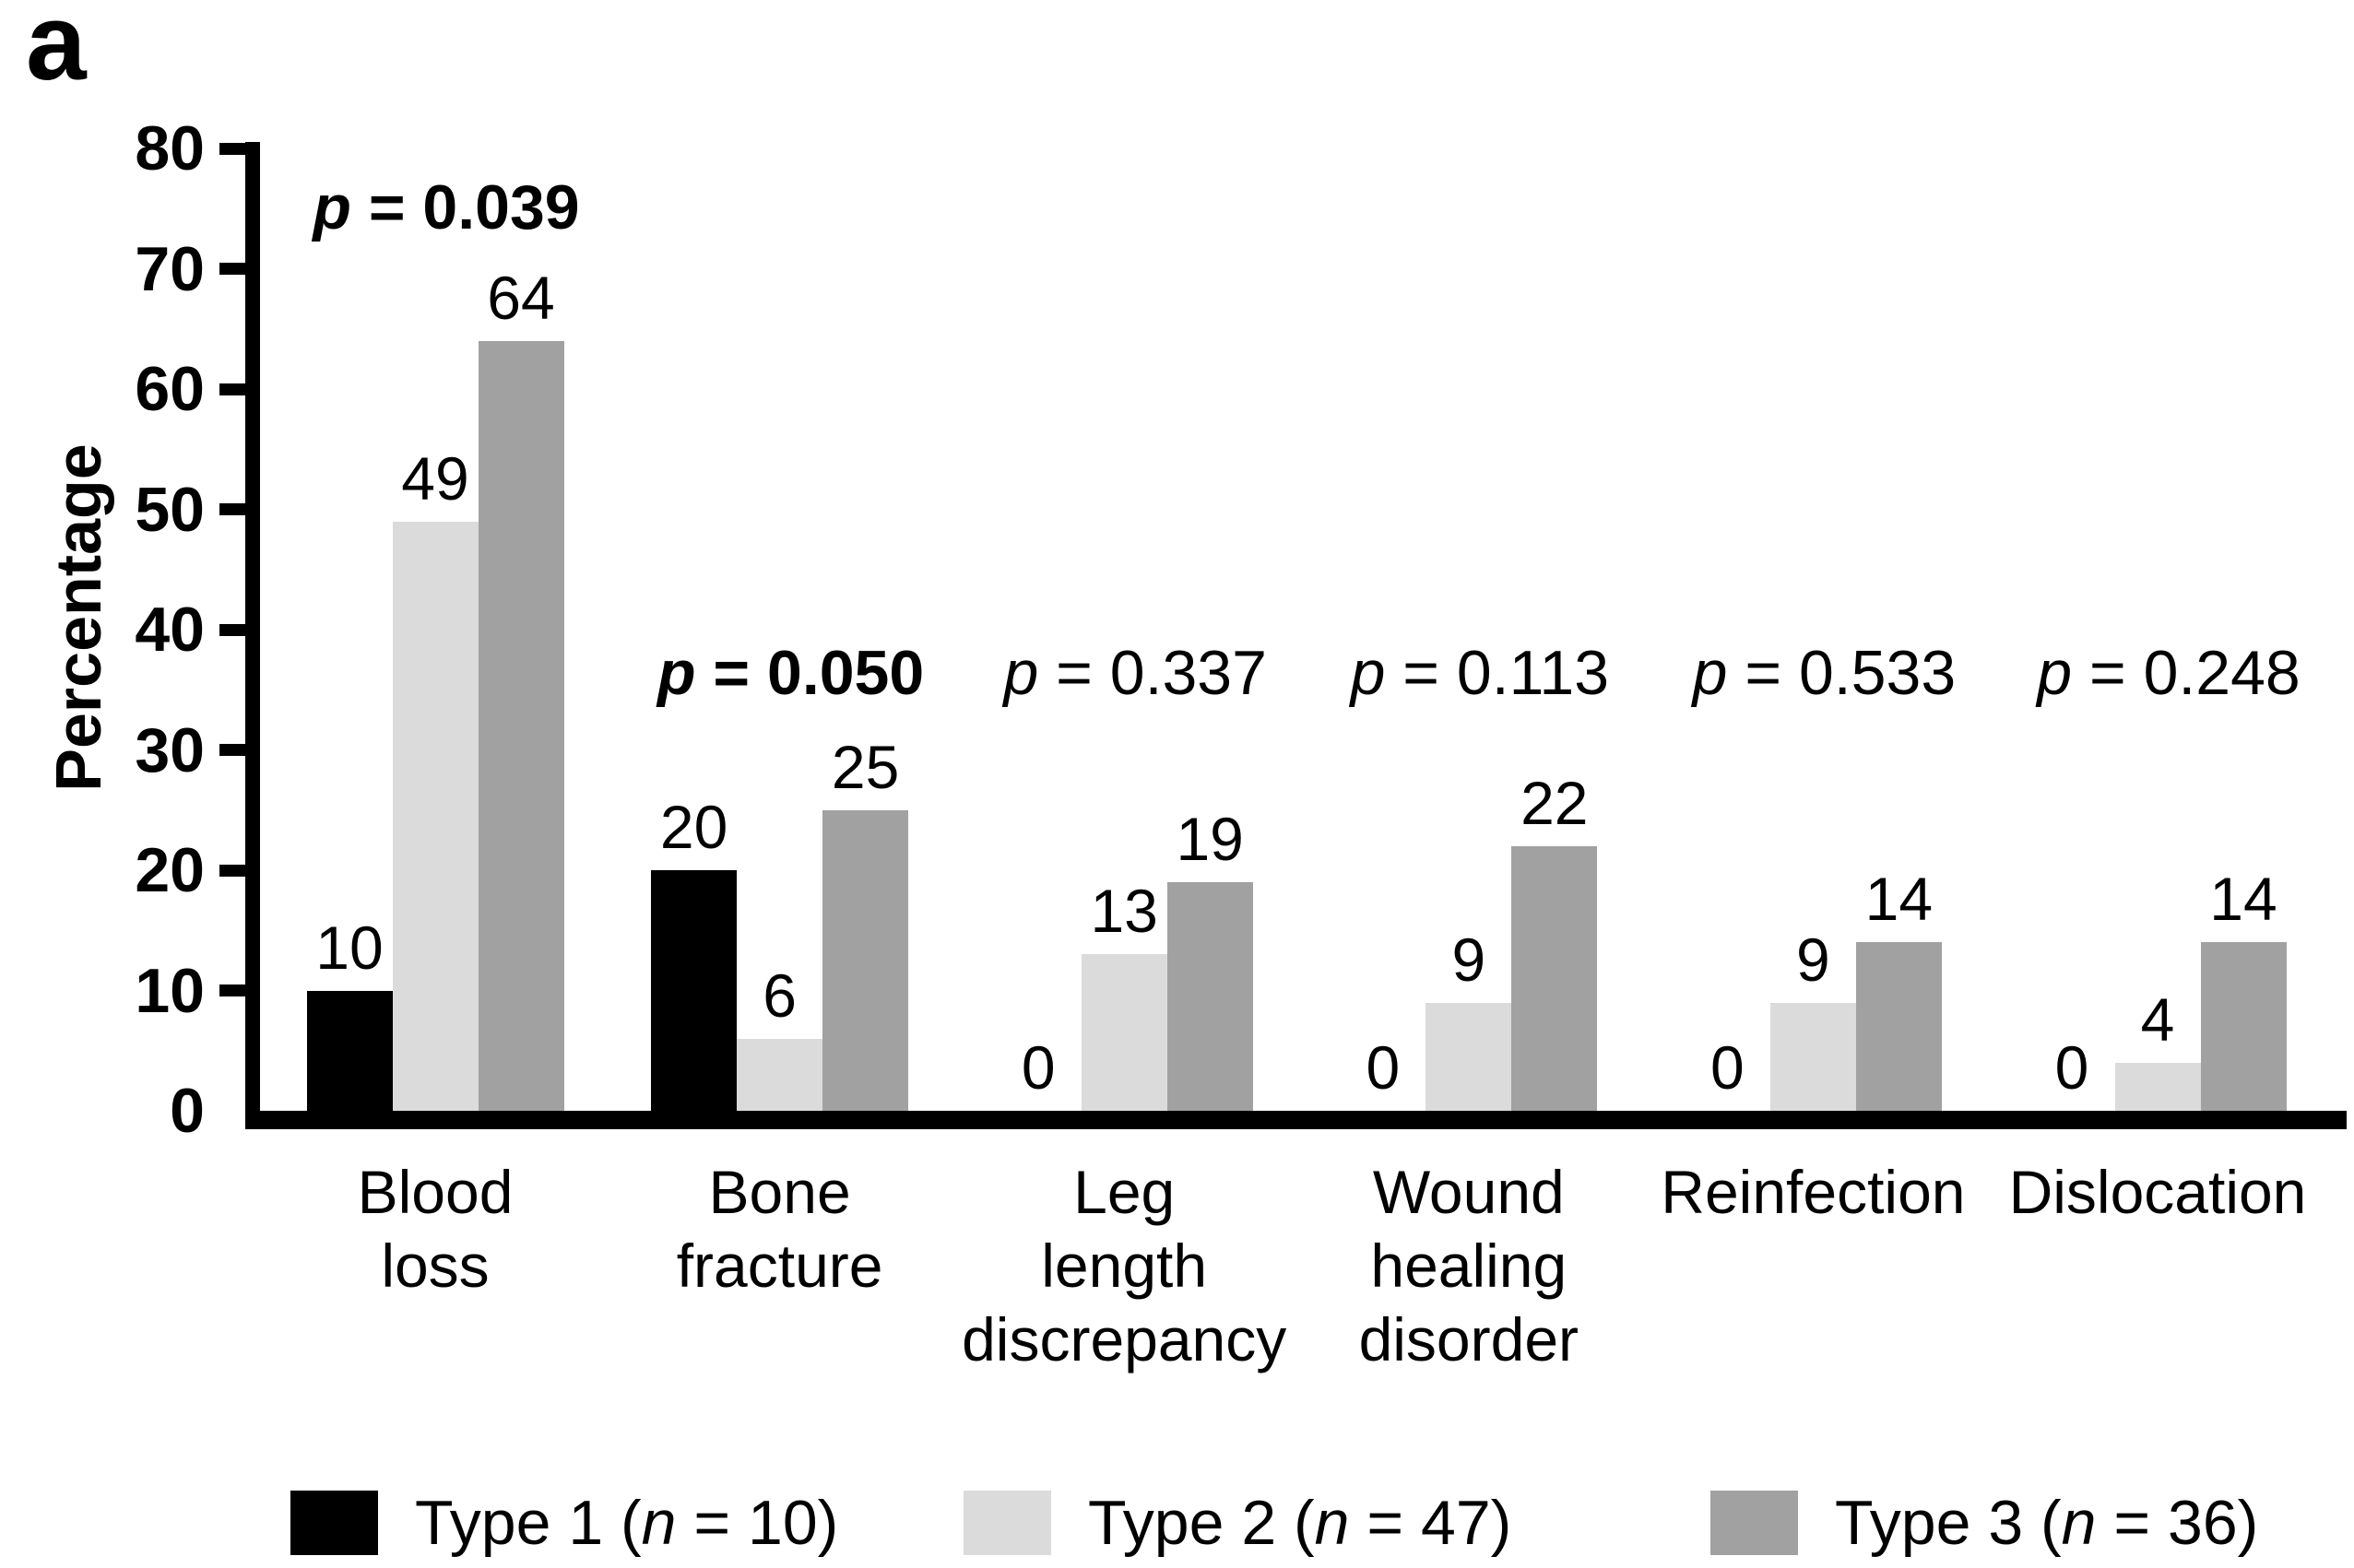 The width and height of the screenshot is (2354, 1568). I want to click on x-category-label-leg-length-discrepancy: Leg length discrepancy, so click(1124, 1265).